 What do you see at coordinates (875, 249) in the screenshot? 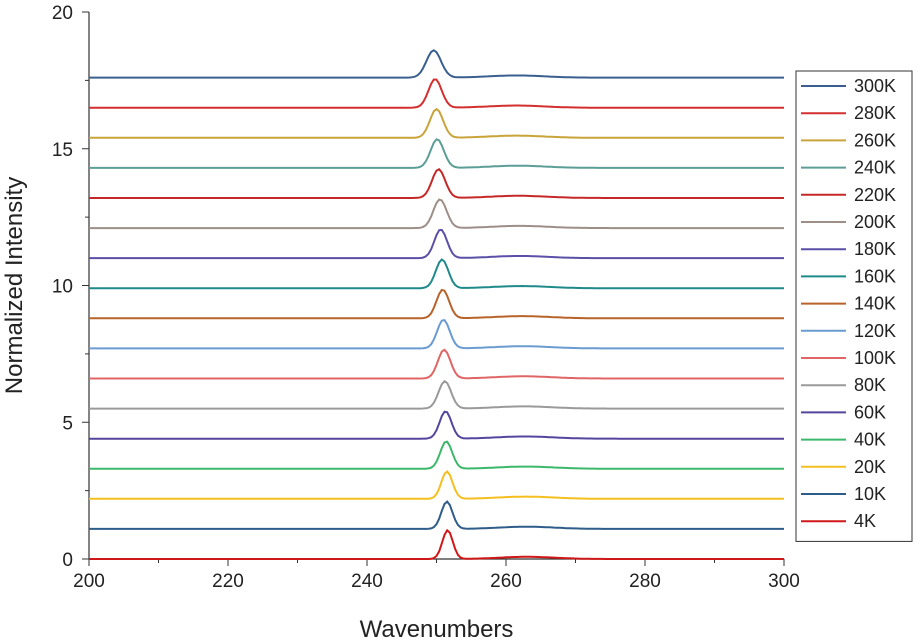
I see `legend-label: 180K` at bounding box center [875, 249].